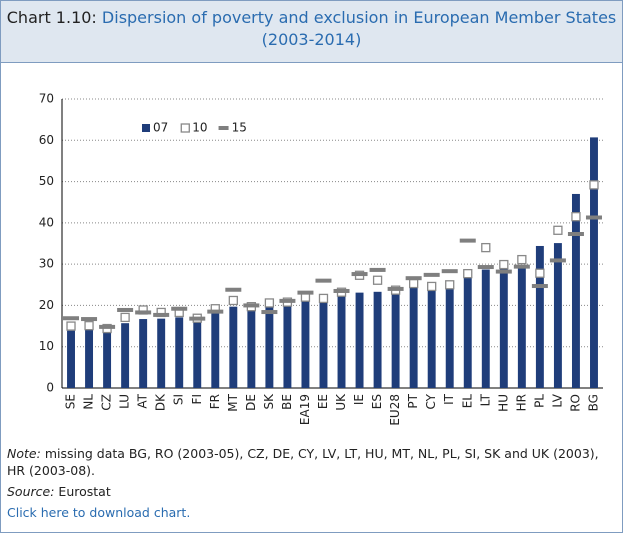 Image resolution: width=623 pixels, height=533 pixels. Describe the element at coordinates (395, 410) in the screenshot. I see `x-tick-label: EU28` at that location.